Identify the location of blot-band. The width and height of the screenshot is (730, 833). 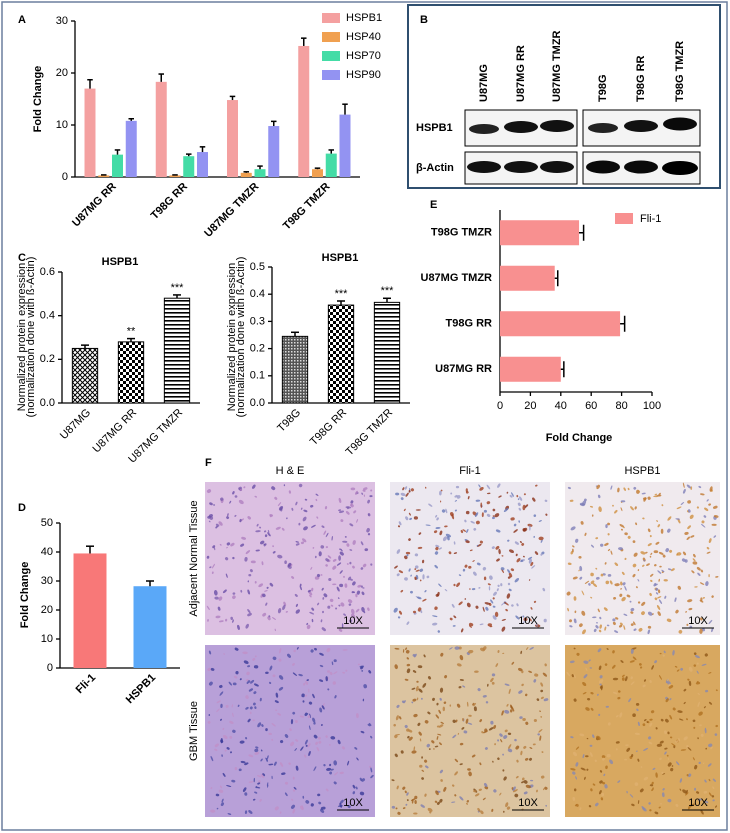
(680, 168).